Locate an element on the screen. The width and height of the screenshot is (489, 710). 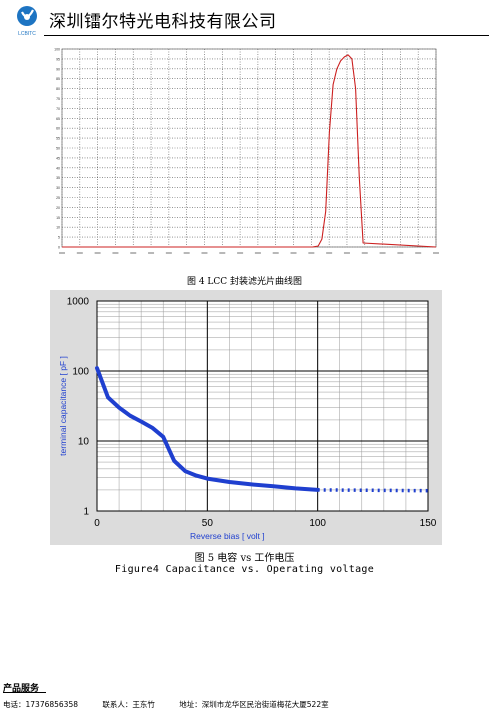
chart1-y-tick-label: 35 is located at coordinates (58, 178).